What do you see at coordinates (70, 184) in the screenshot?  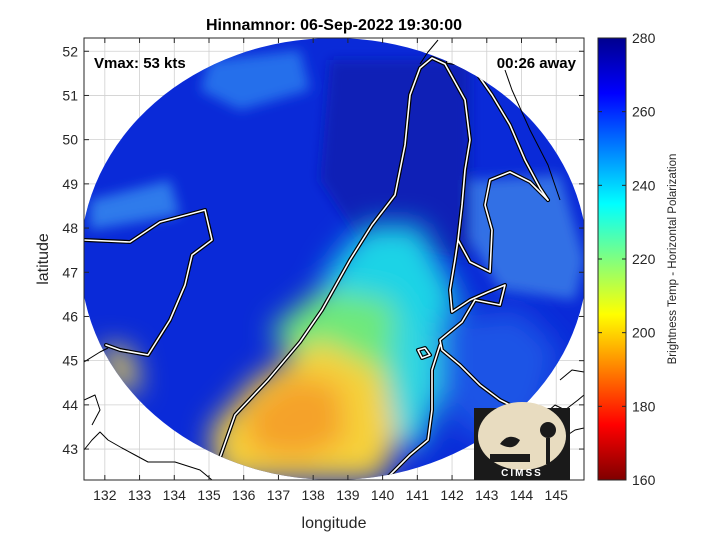 I see `y-tick-label: 49` at bounding box center [70, 184].